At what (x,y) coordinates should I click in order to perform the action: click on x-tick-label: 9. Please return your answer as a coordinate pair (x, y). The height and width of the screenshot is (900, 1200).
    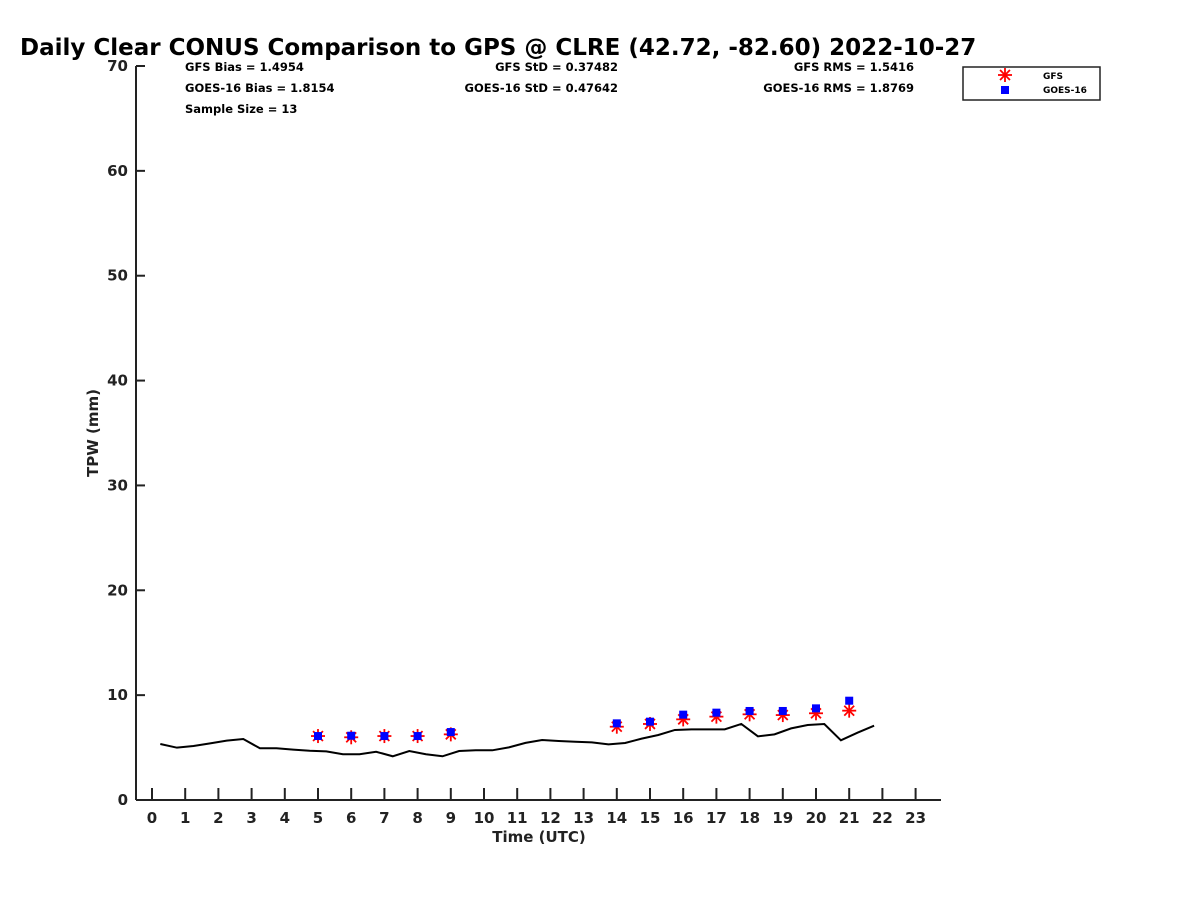
    Looking at the image, I should click on (451, 818).